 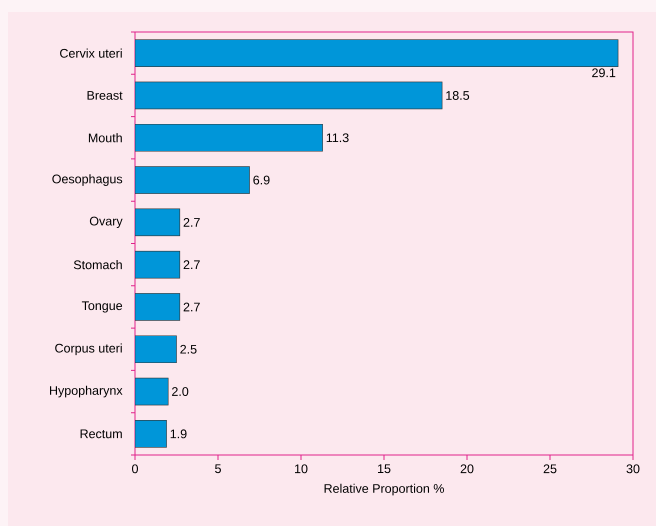 What do you see at coordinates (261, 180) in the screenshot?
I see `data-label: 6.9` at bounding box center [261, 180].